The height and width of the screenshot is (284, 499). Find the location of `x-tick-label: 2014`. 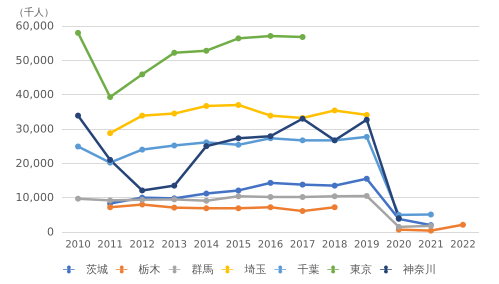

x-tick-label: 2014 is located at coordinates (207, 245).